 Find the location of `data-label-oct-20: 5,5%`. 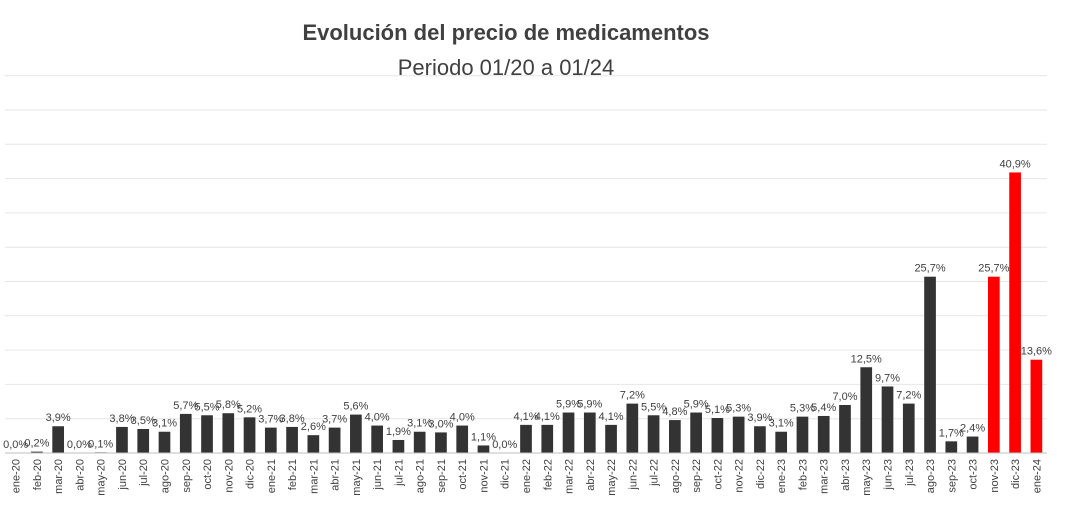

data-label-oct-20: 5,5% is located at coordinates (206, 407).